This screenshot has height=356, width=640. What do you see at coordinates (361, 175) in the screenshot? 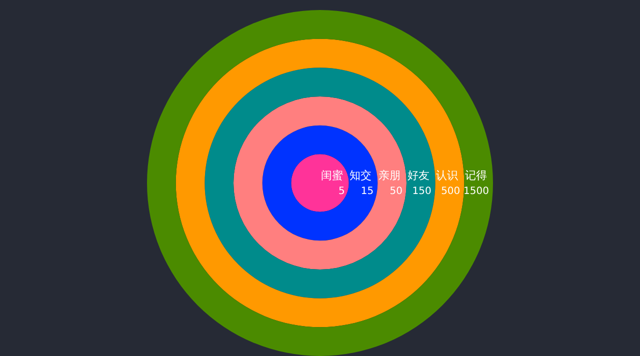
I see `category-label: 知交` at bounding box center [361, 175].